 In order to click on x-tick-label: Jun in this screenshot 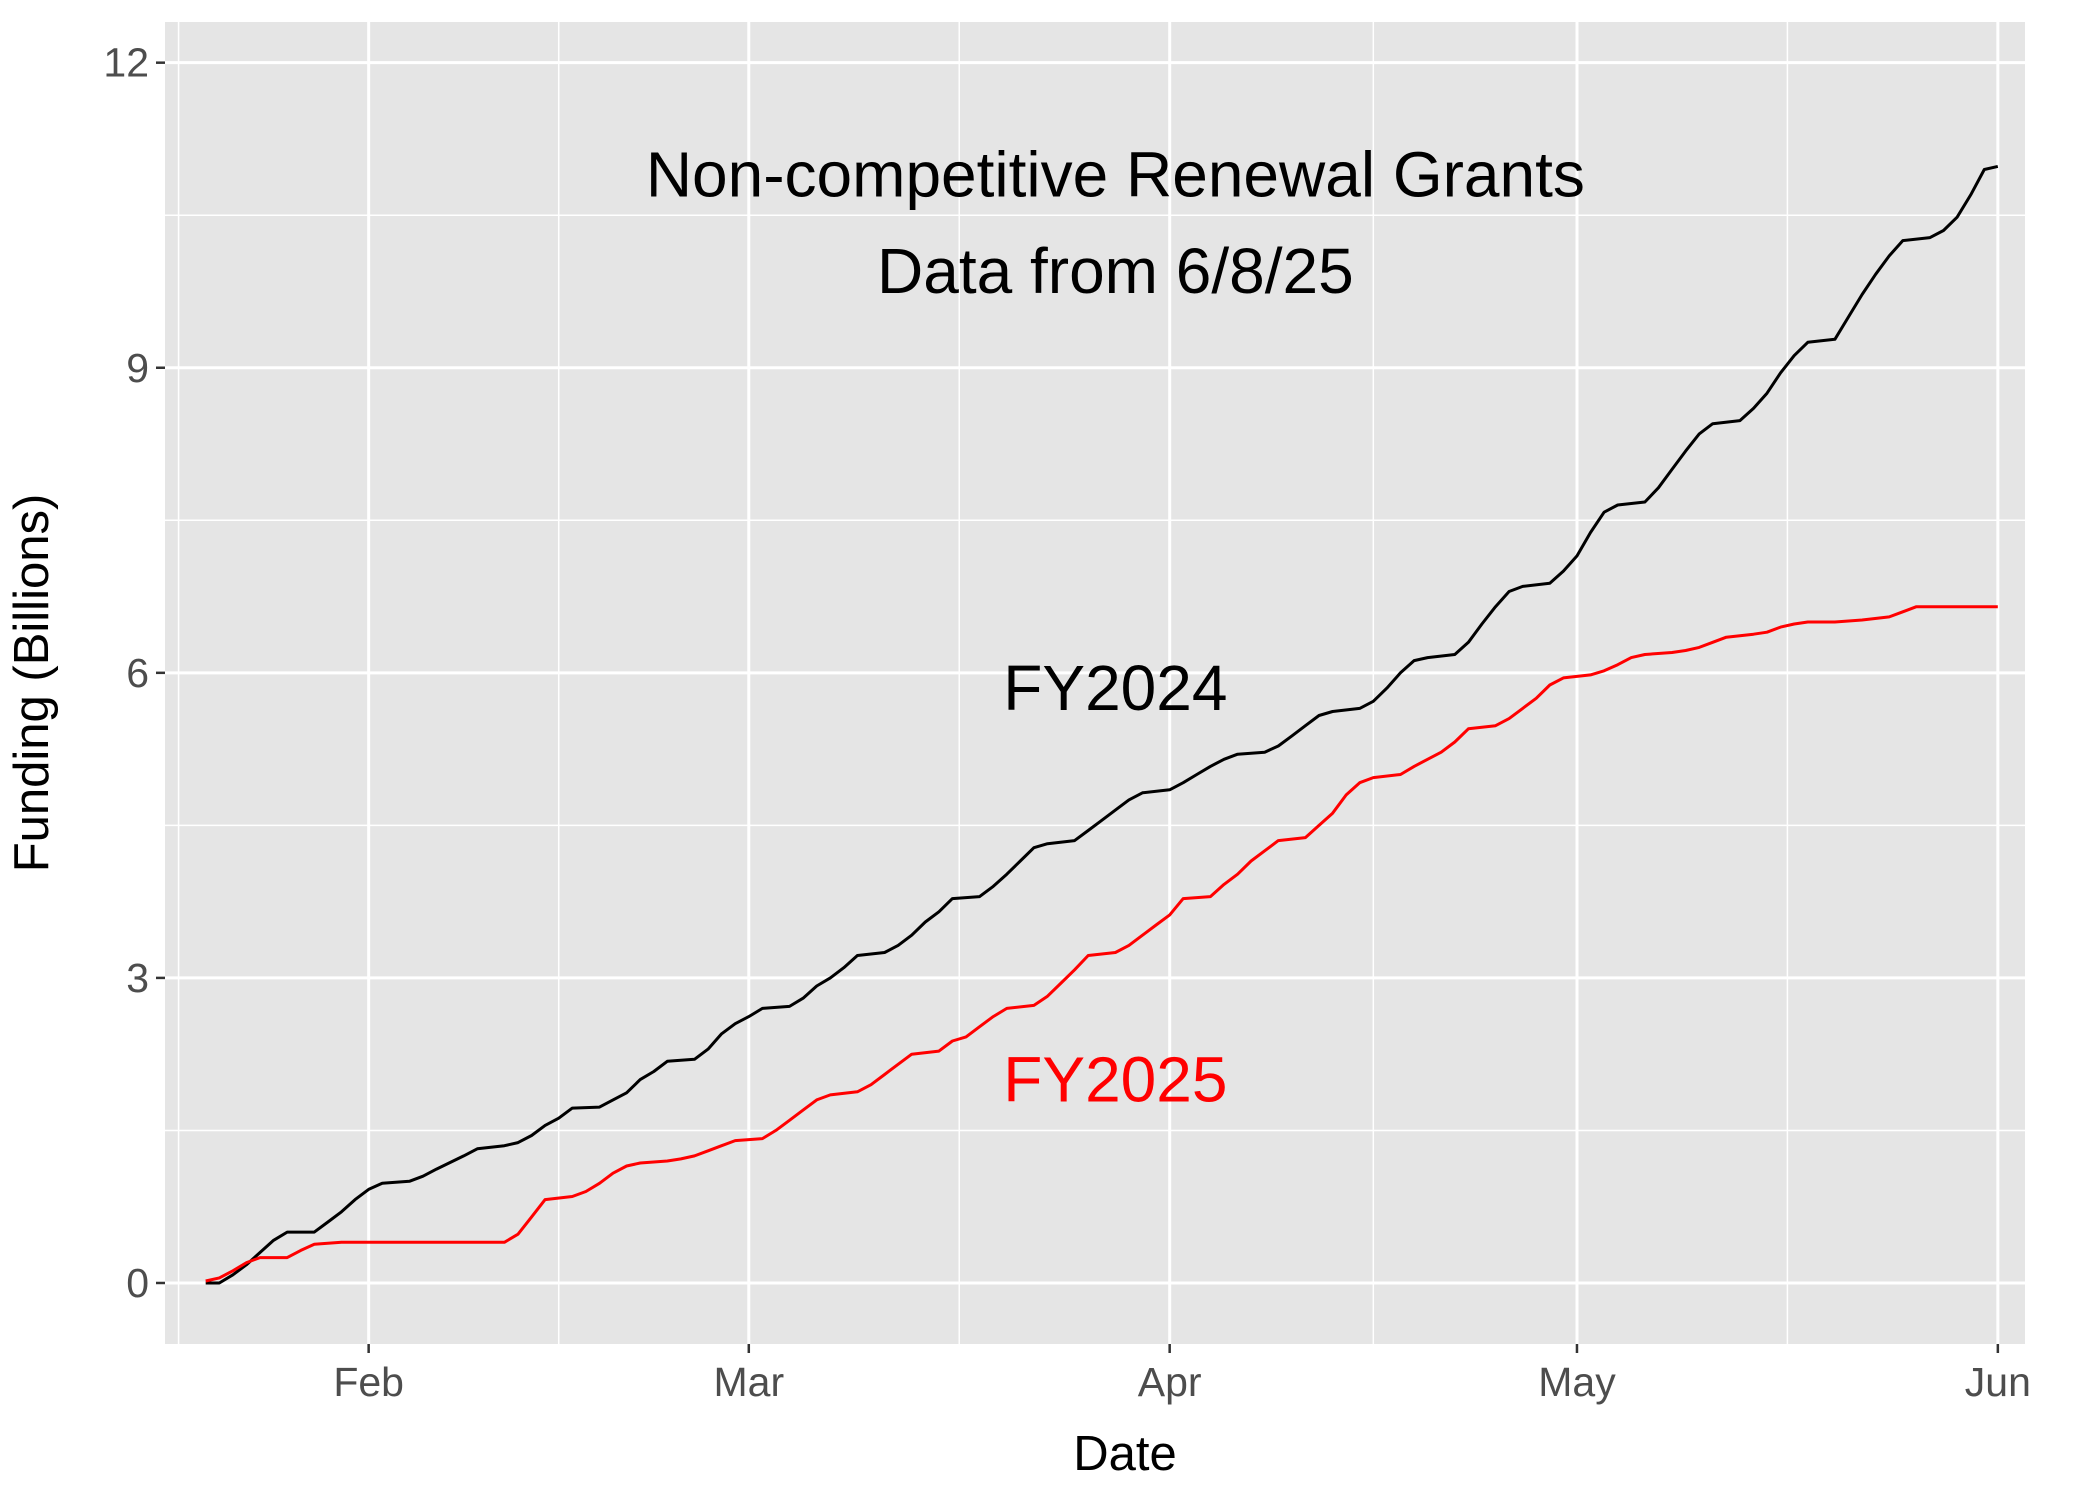, I will do `click(1998, 1382)`.